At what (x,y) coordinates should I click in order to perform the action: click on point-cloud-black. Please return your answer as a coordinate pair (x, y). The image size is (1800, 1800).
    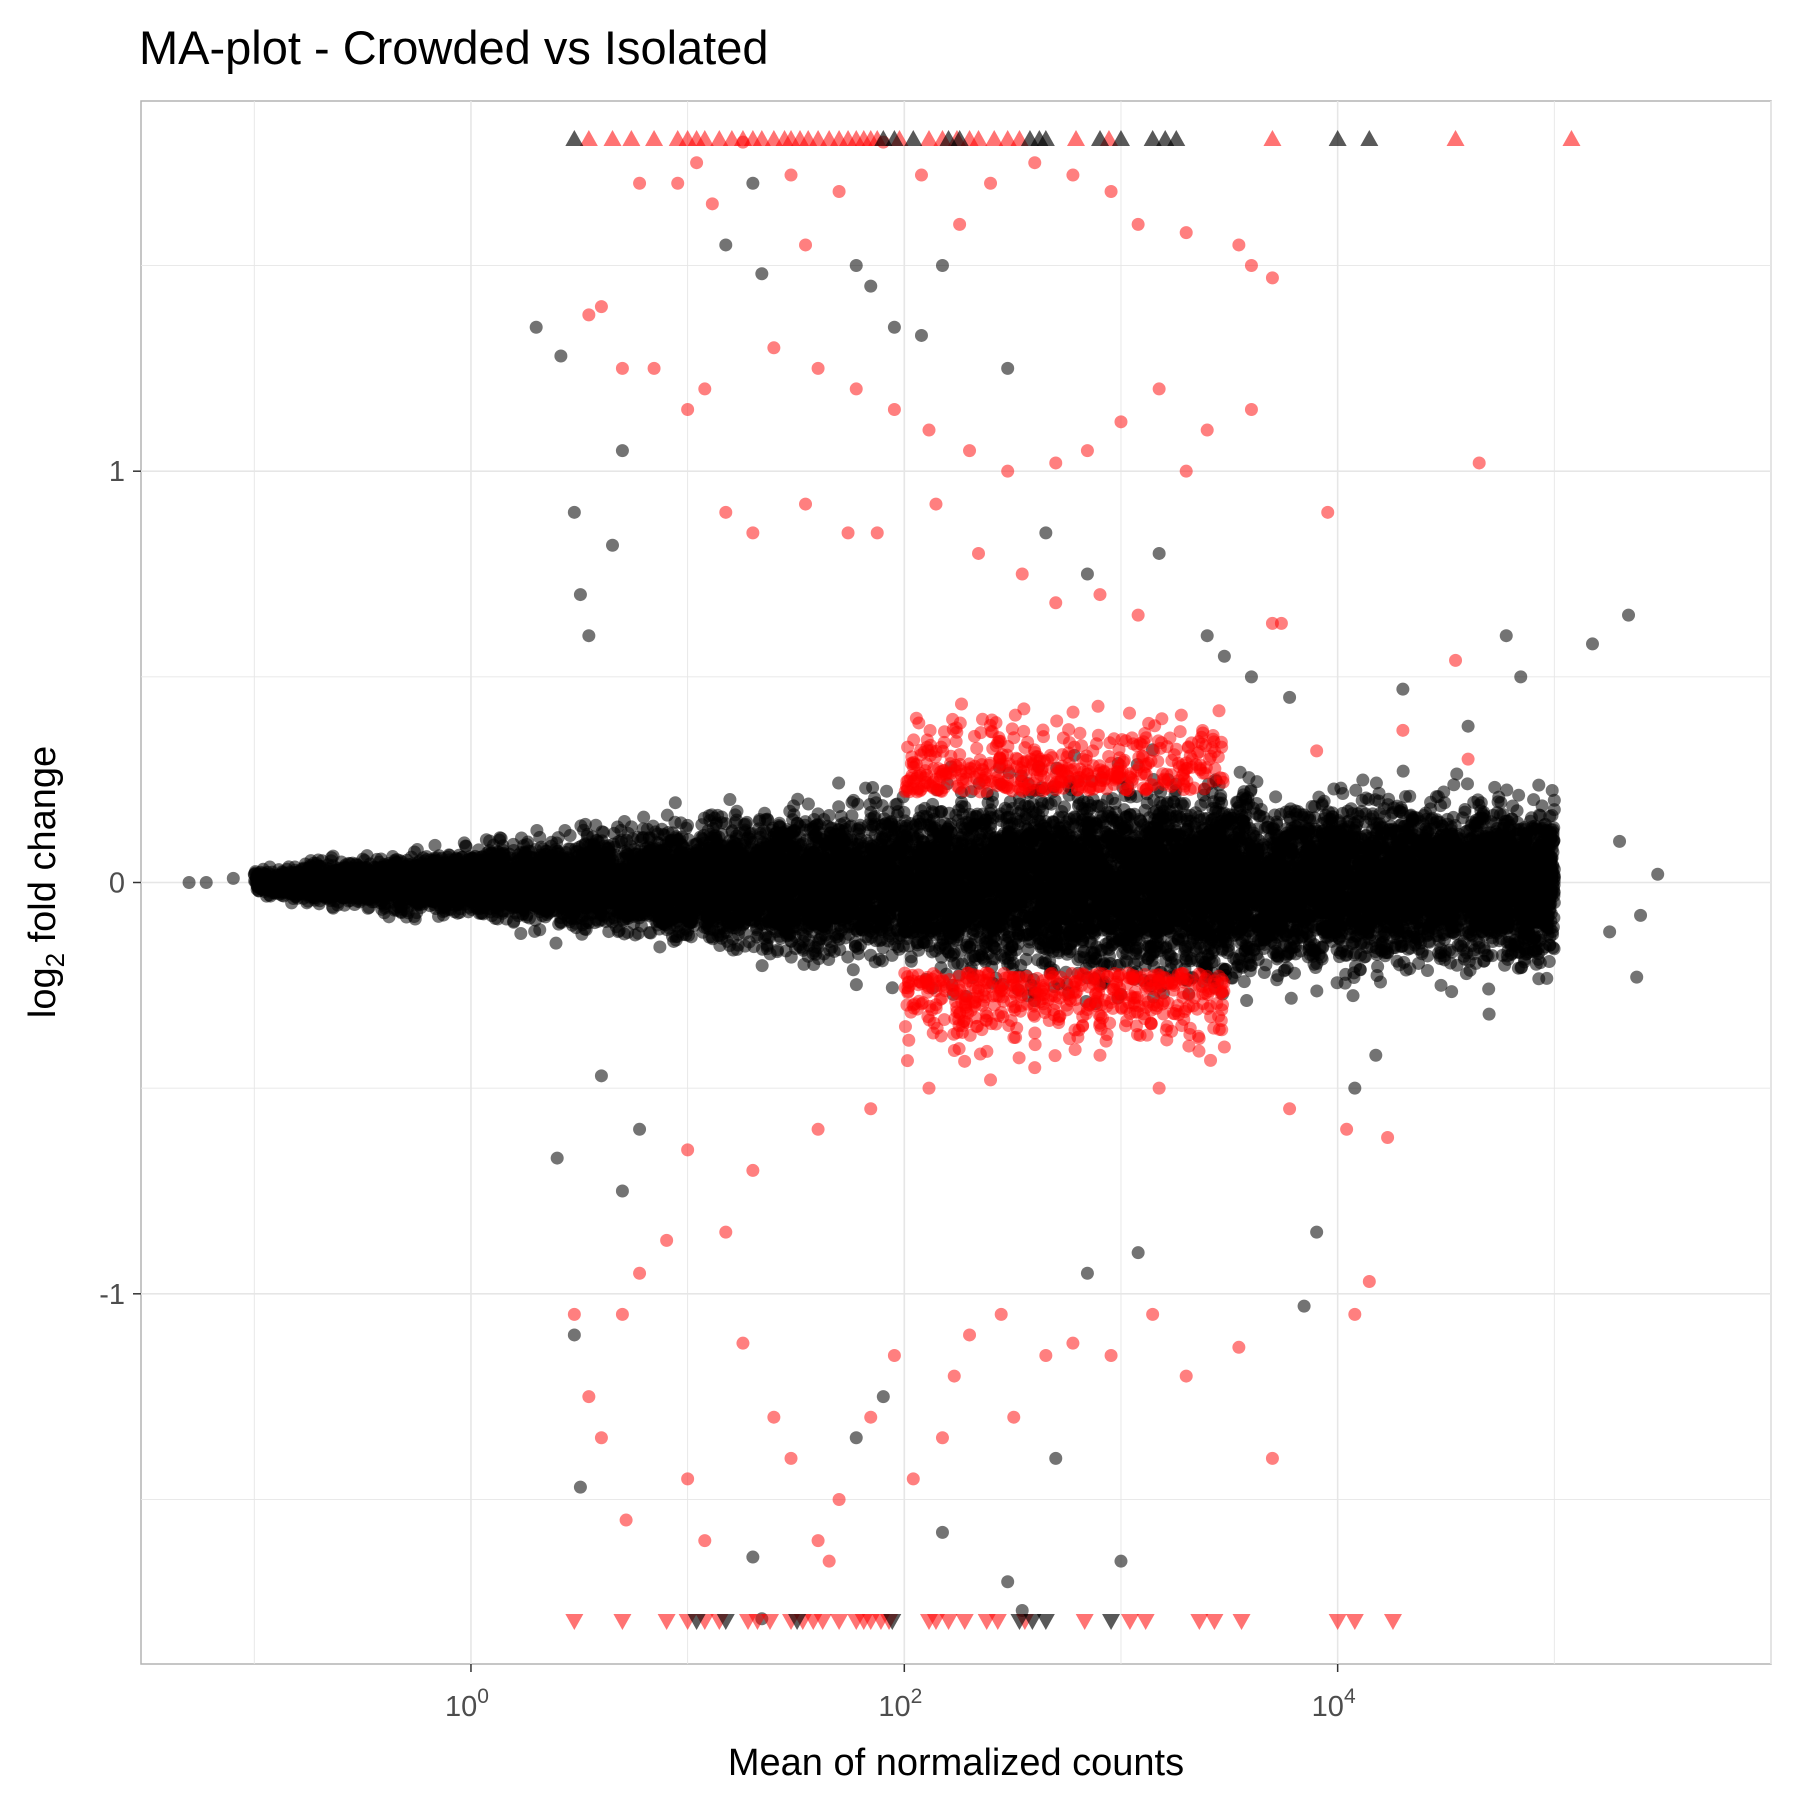
    Looking at the image, I should click on (904, 877).